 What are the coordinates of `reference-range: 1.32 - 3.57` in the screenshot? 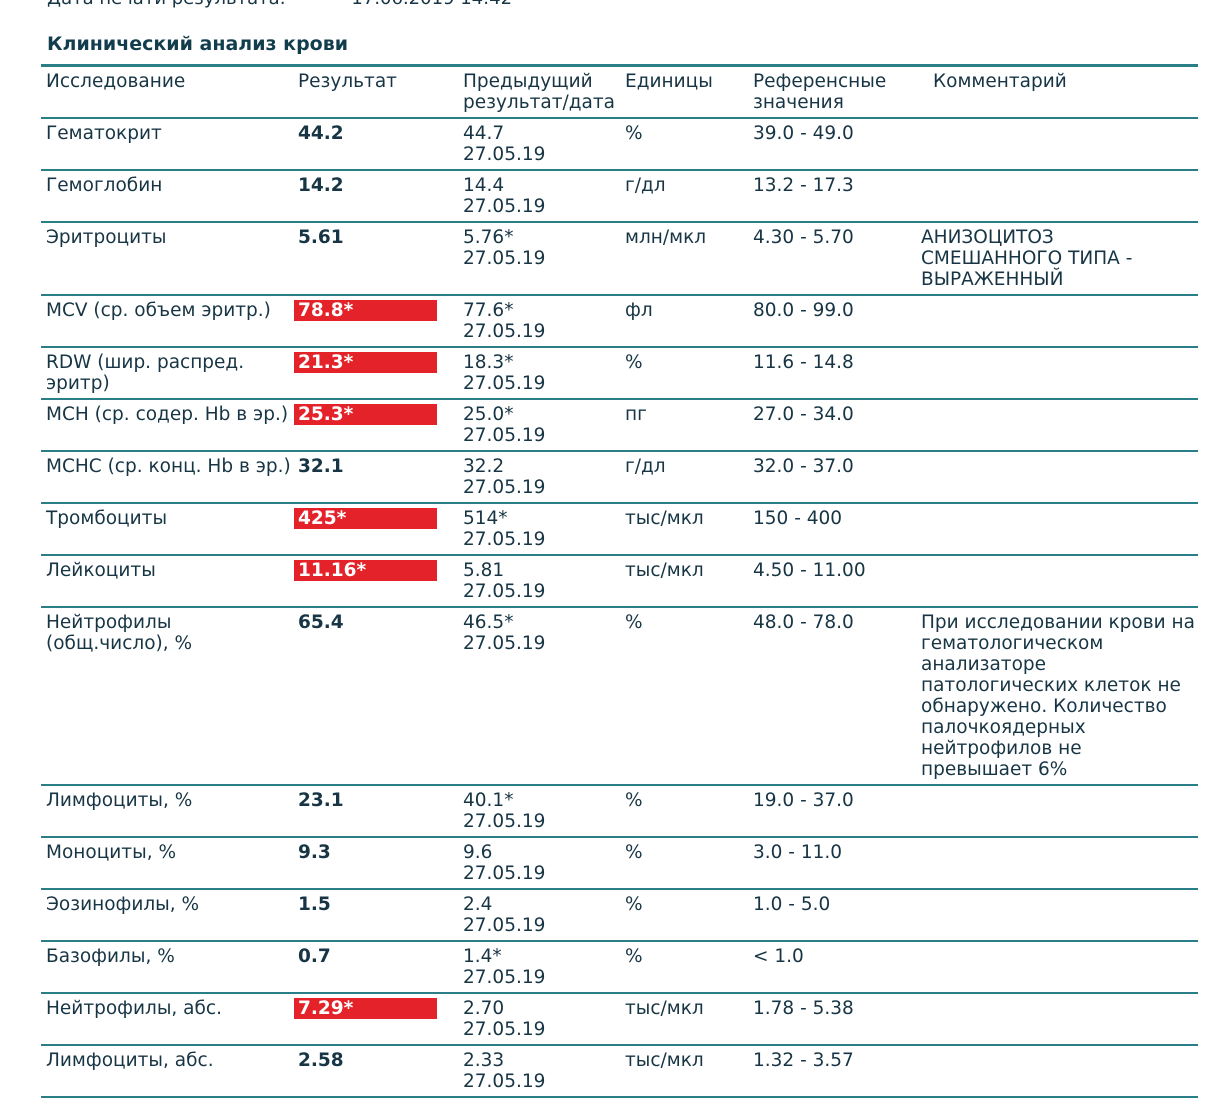 It's located at (803, 1060).